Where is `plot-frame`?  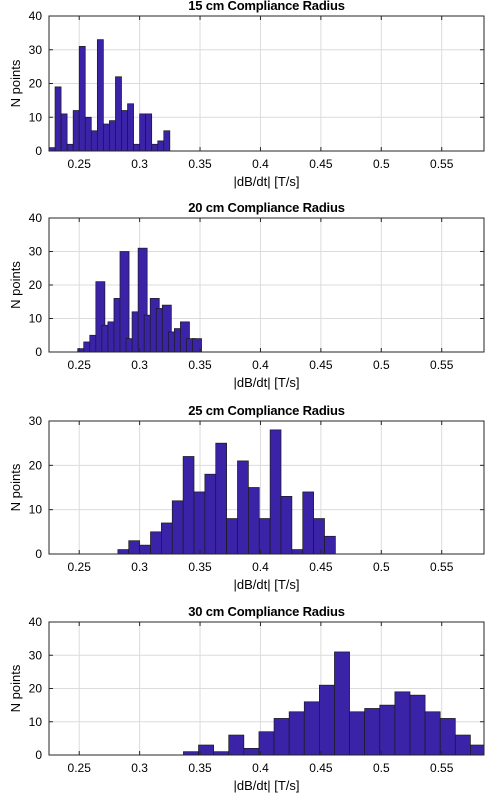
plot-frame is located at coordinates (266, 487).